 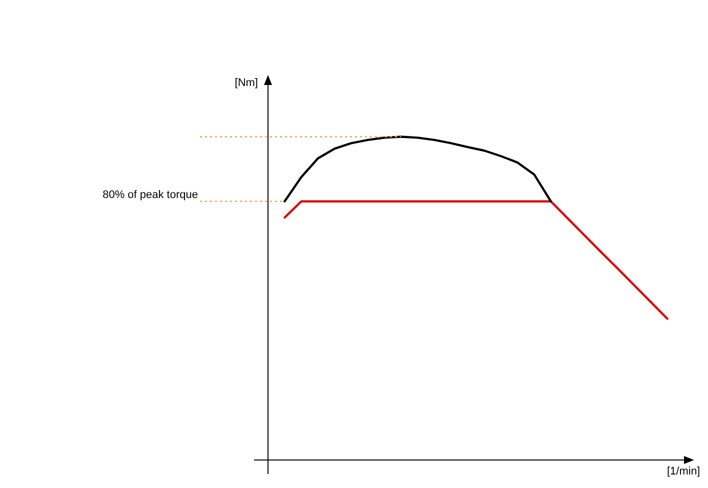 What do you see at coordinates (150, 194) in the screenshot?
I see `ref-line-label: 80% of peak torque` at bounding box center [150, 194].